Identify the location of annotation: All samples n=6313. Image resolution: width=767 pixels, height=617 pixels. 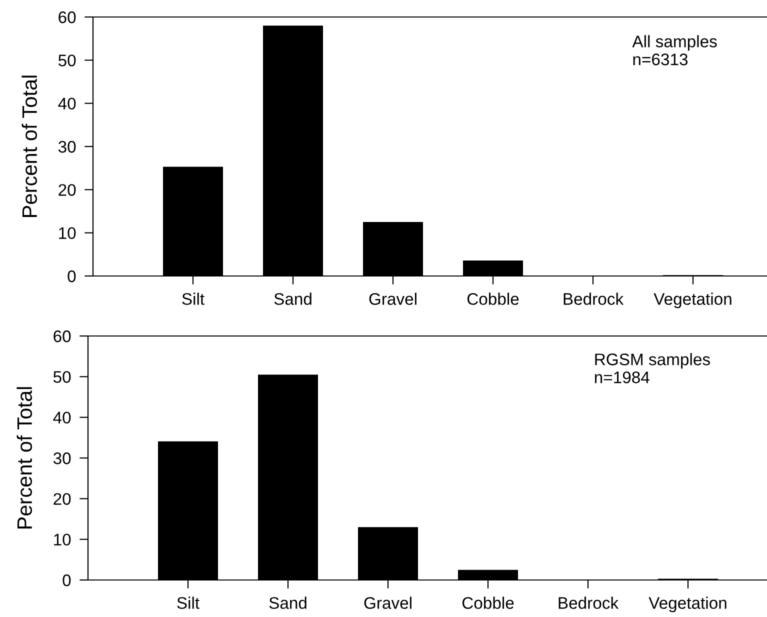
(674, 50).